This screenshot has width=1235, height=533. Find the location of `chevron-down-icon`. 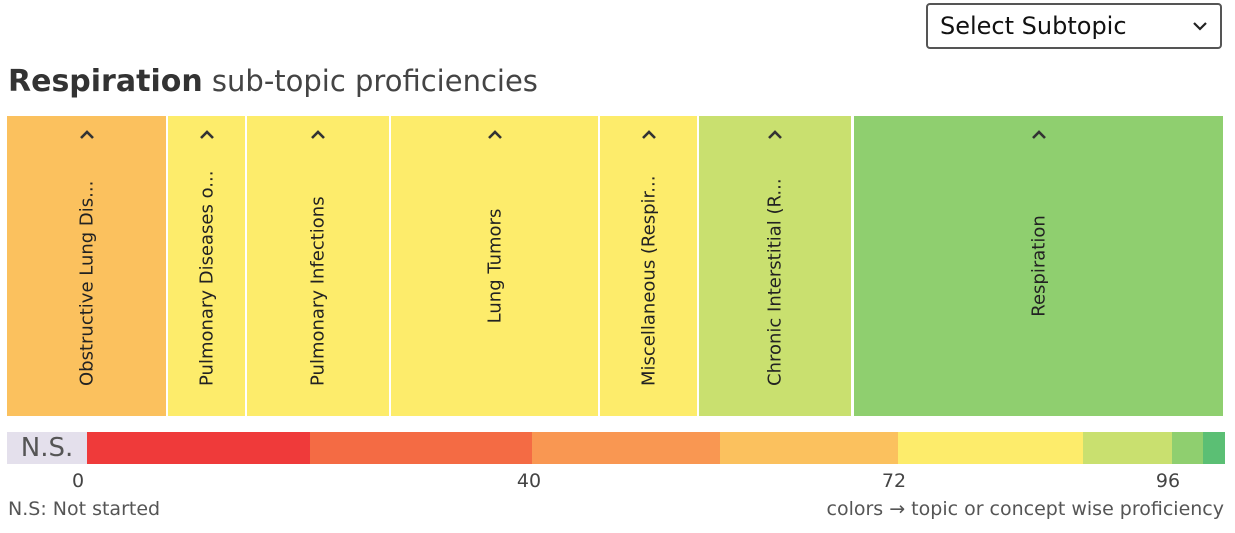

chevron-down-icon is located at coordinates (1200, 26).